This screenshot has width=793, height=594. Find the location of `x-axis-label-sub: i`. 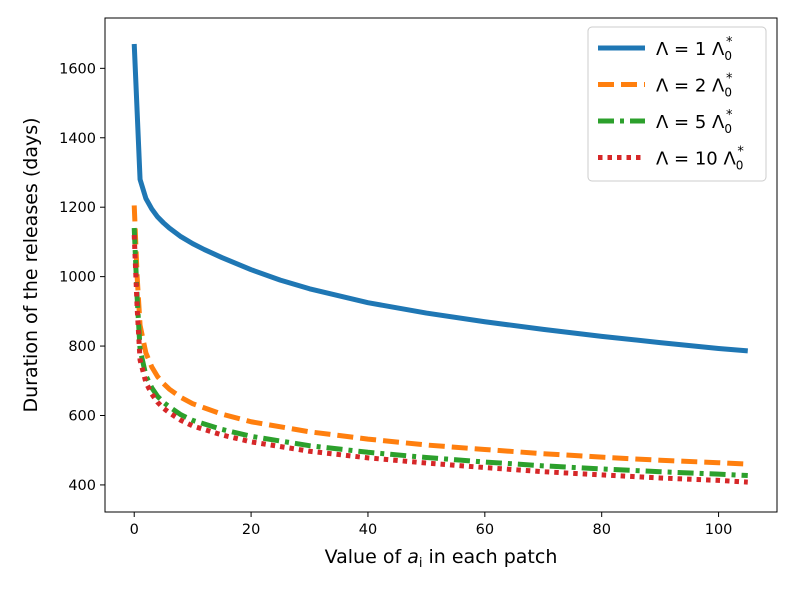

x-axis-label-sub: i is located at coordinates (421, 563).